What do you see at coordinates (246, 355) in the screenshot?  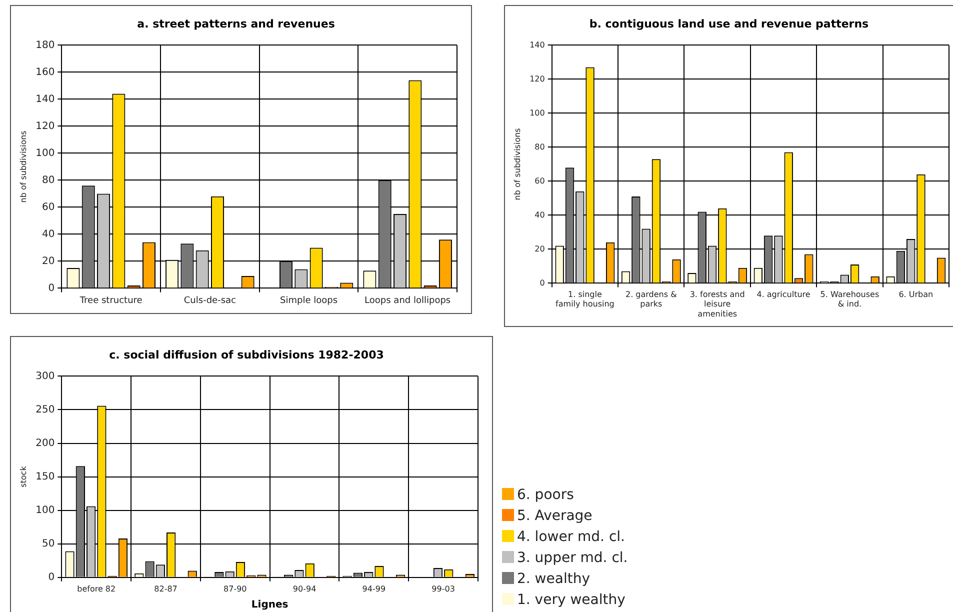 I see `chart-title: c. social diffusion of subdivisions 1982-2003` at bounding box center [246, 355].